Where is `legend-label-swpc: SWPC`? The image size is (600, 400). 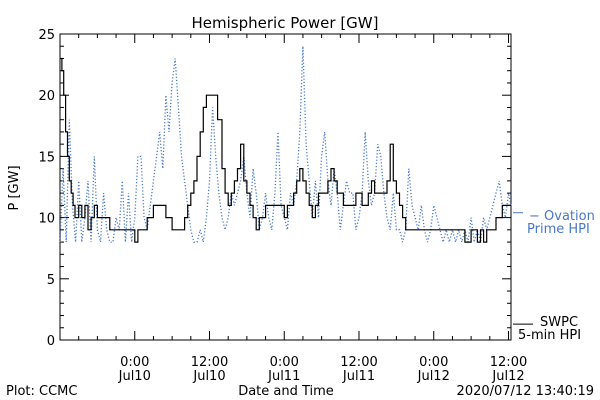
legend-label-swpc: SWPC is located at coordinates (559, 322).